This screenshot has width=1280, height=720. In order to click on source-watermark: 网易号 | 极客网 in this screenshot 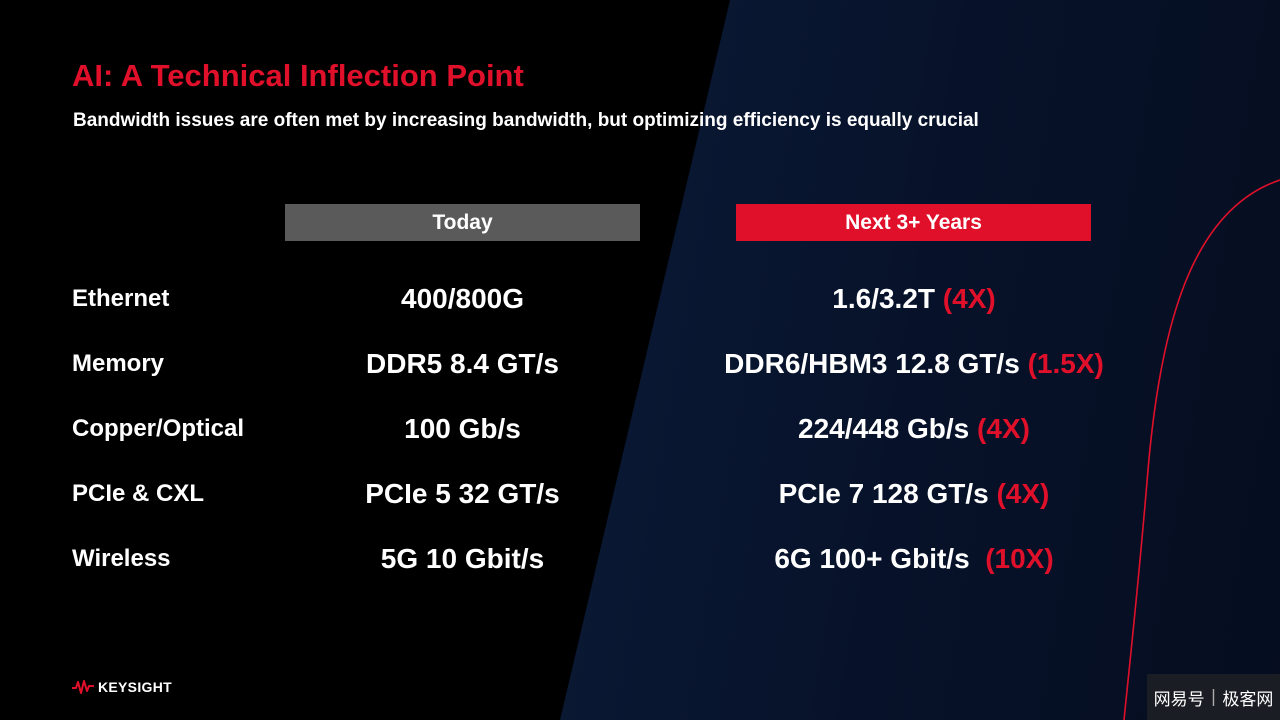, I will do `click(1213, 697)`.